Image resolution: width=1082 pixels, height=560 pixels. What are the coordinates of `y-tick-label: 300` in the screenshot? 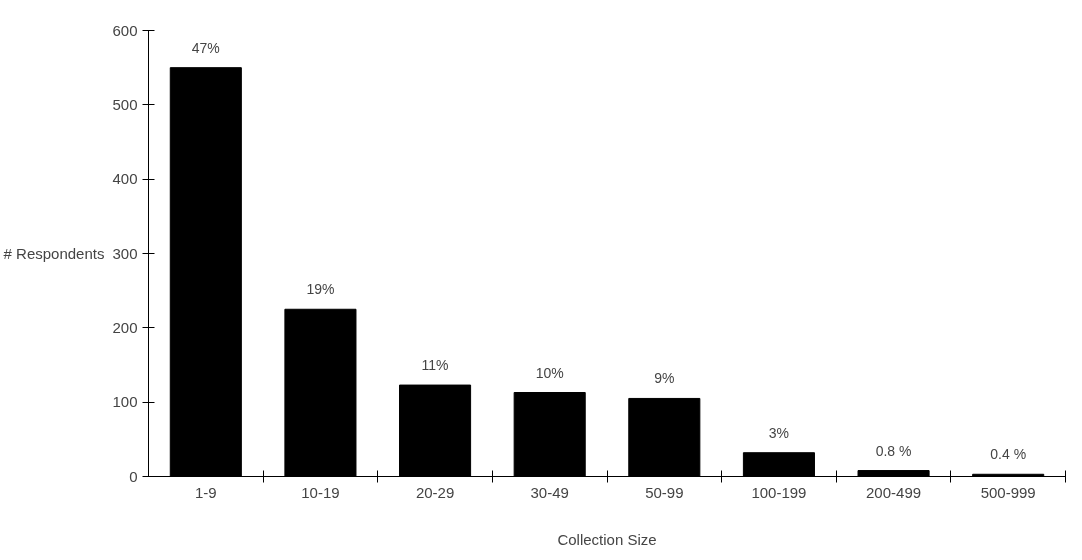 It's located at (125, 253).